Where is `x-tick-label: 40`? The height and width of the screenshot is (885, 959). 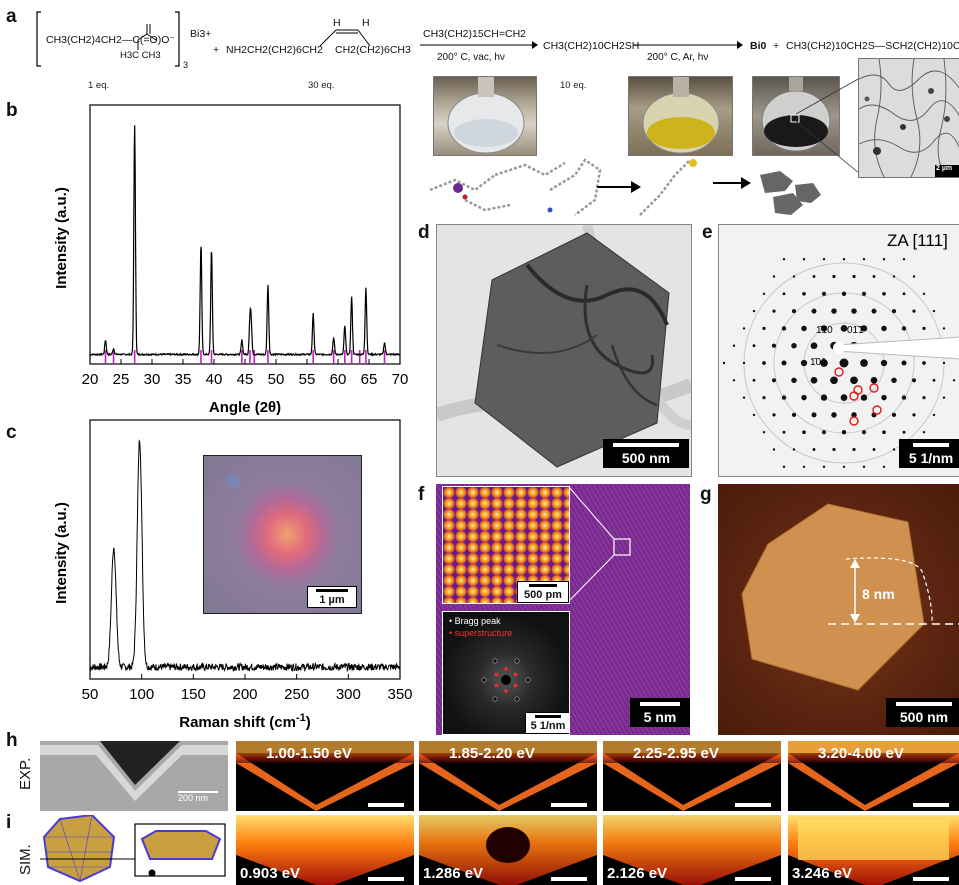
x-tick-label: 40 is located at coordinates (214, 379).